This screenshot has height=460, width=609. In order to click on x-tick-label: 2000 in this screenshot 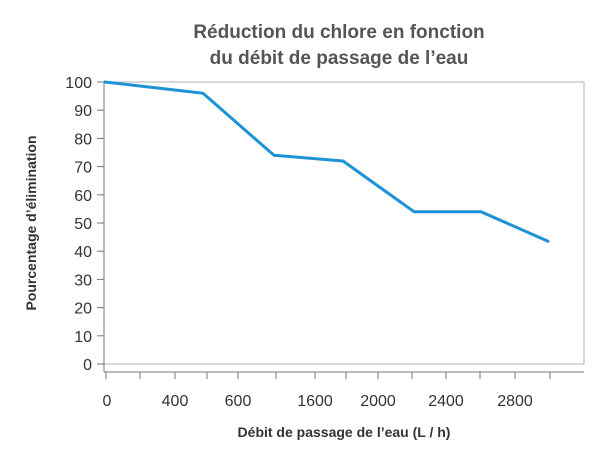, I will do `click(378, 401)`.